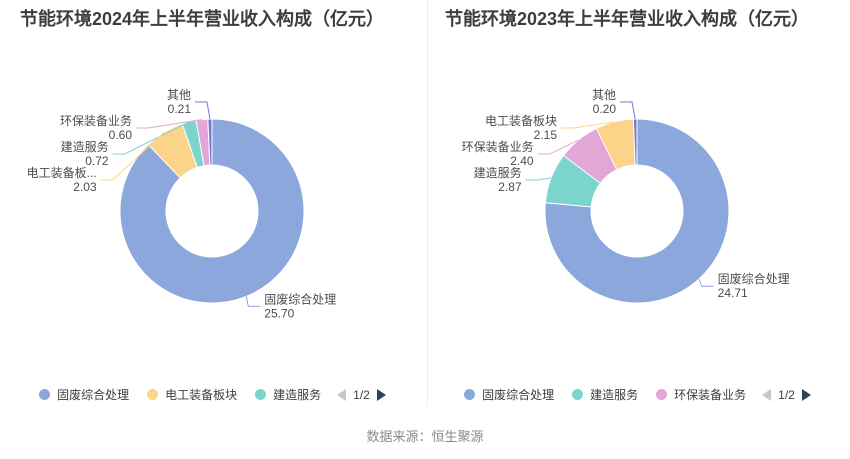  What do you see at coordinates (498, 153) in the screenshot?
I see `slice-label-环保装备业务: 环保装备业务 2.40` at bounding box center [498, 153].